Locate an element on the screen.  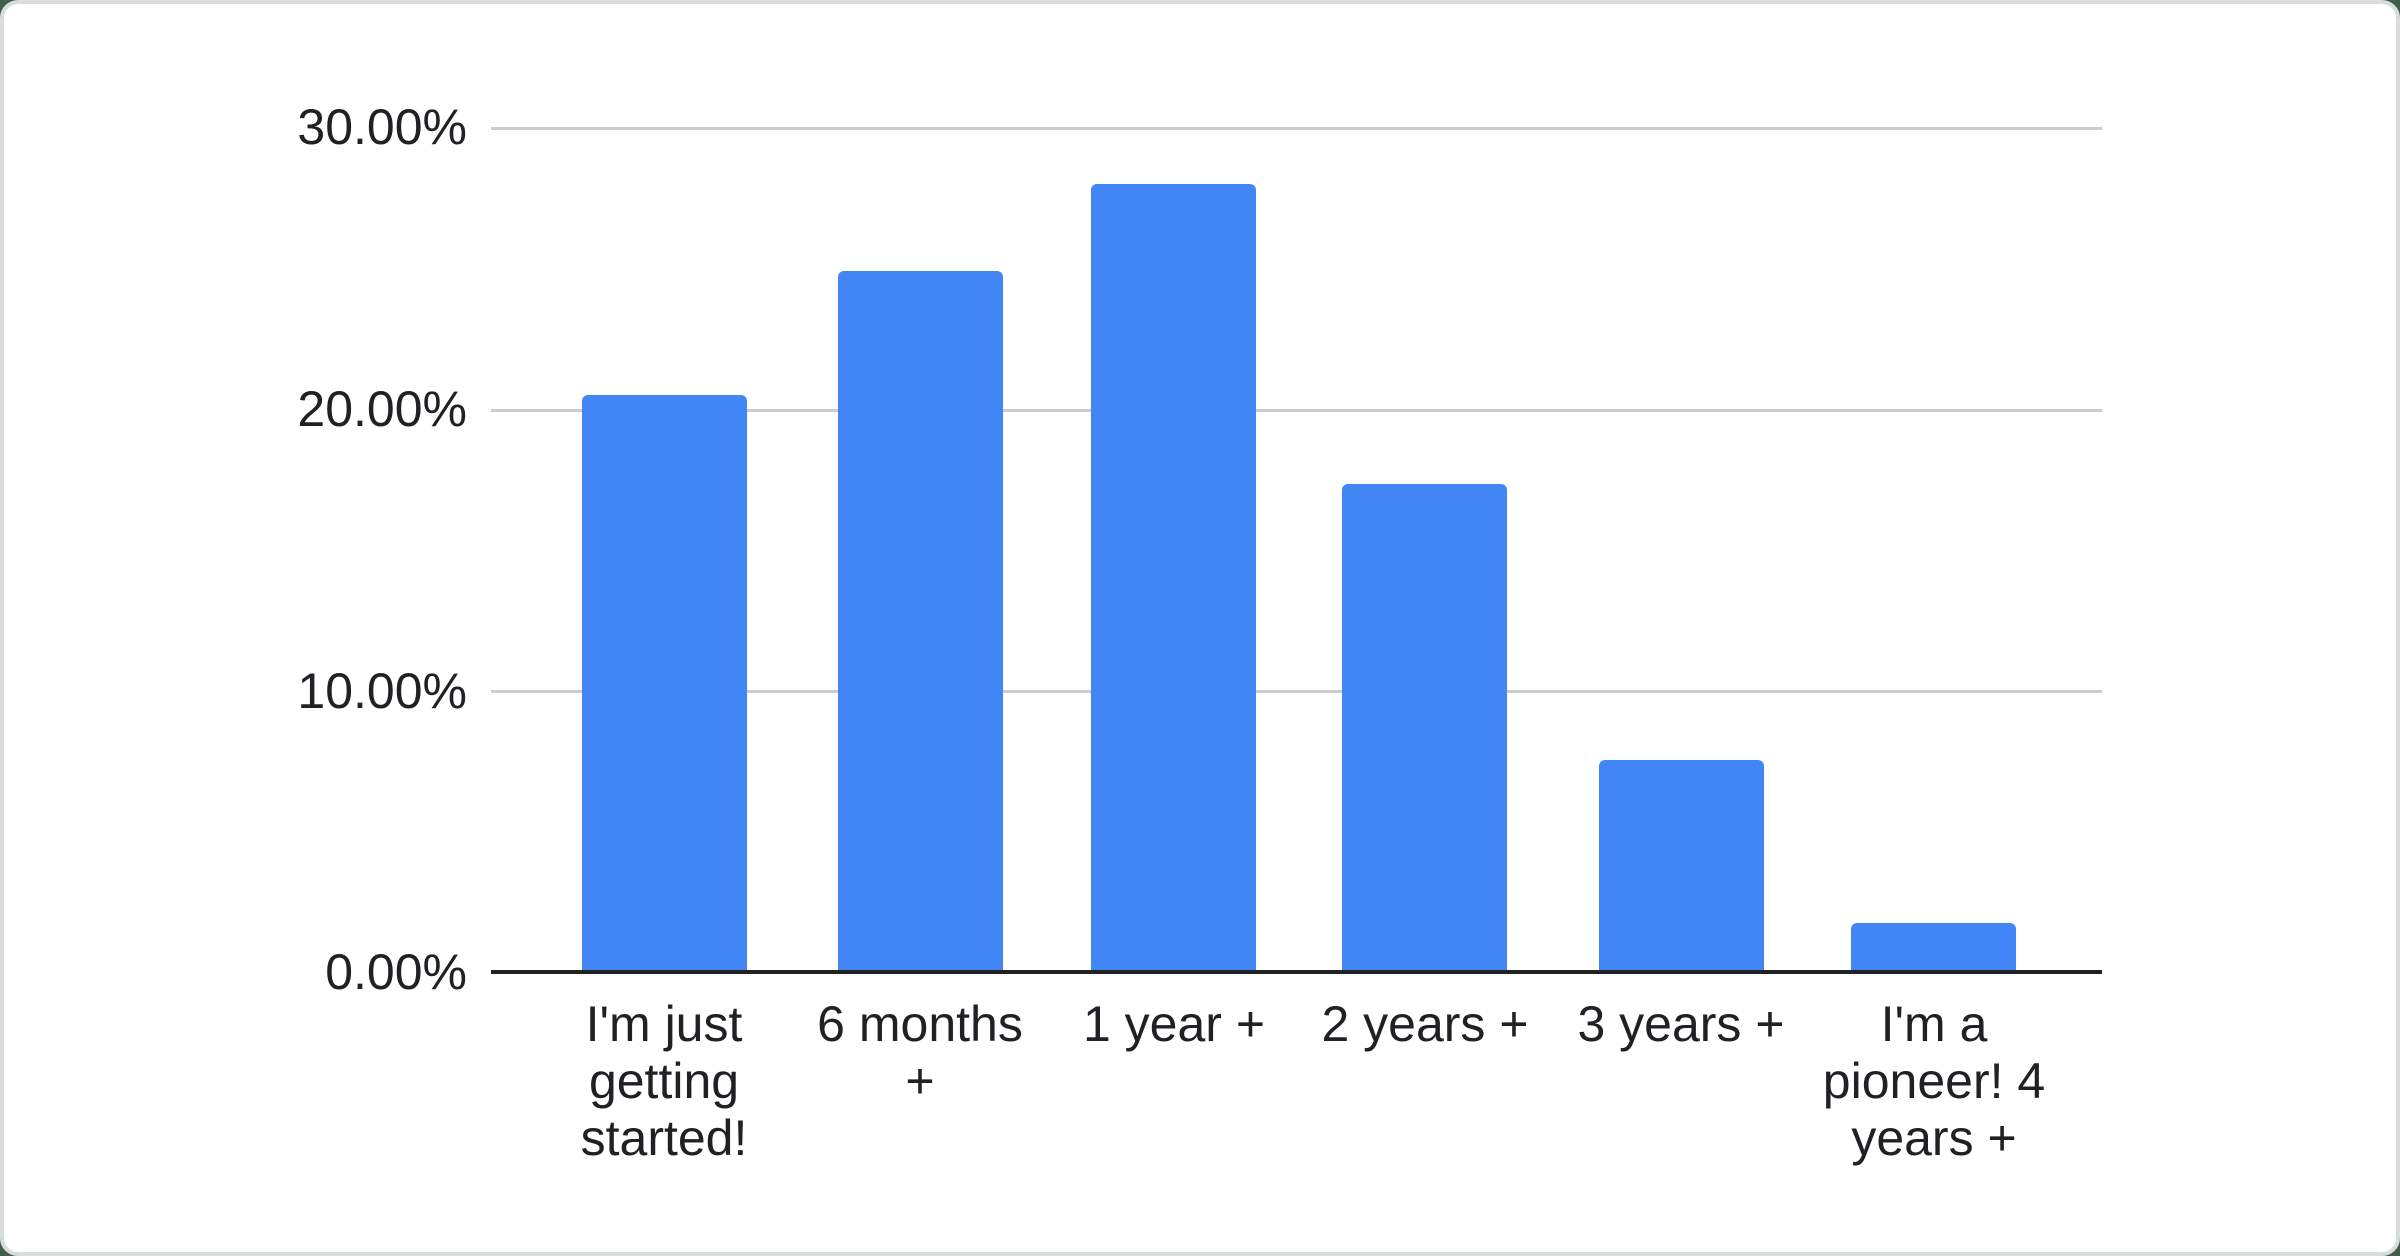
x-tick-label-6-months-plus: 6 months + is located at coordinates (920, 1052).